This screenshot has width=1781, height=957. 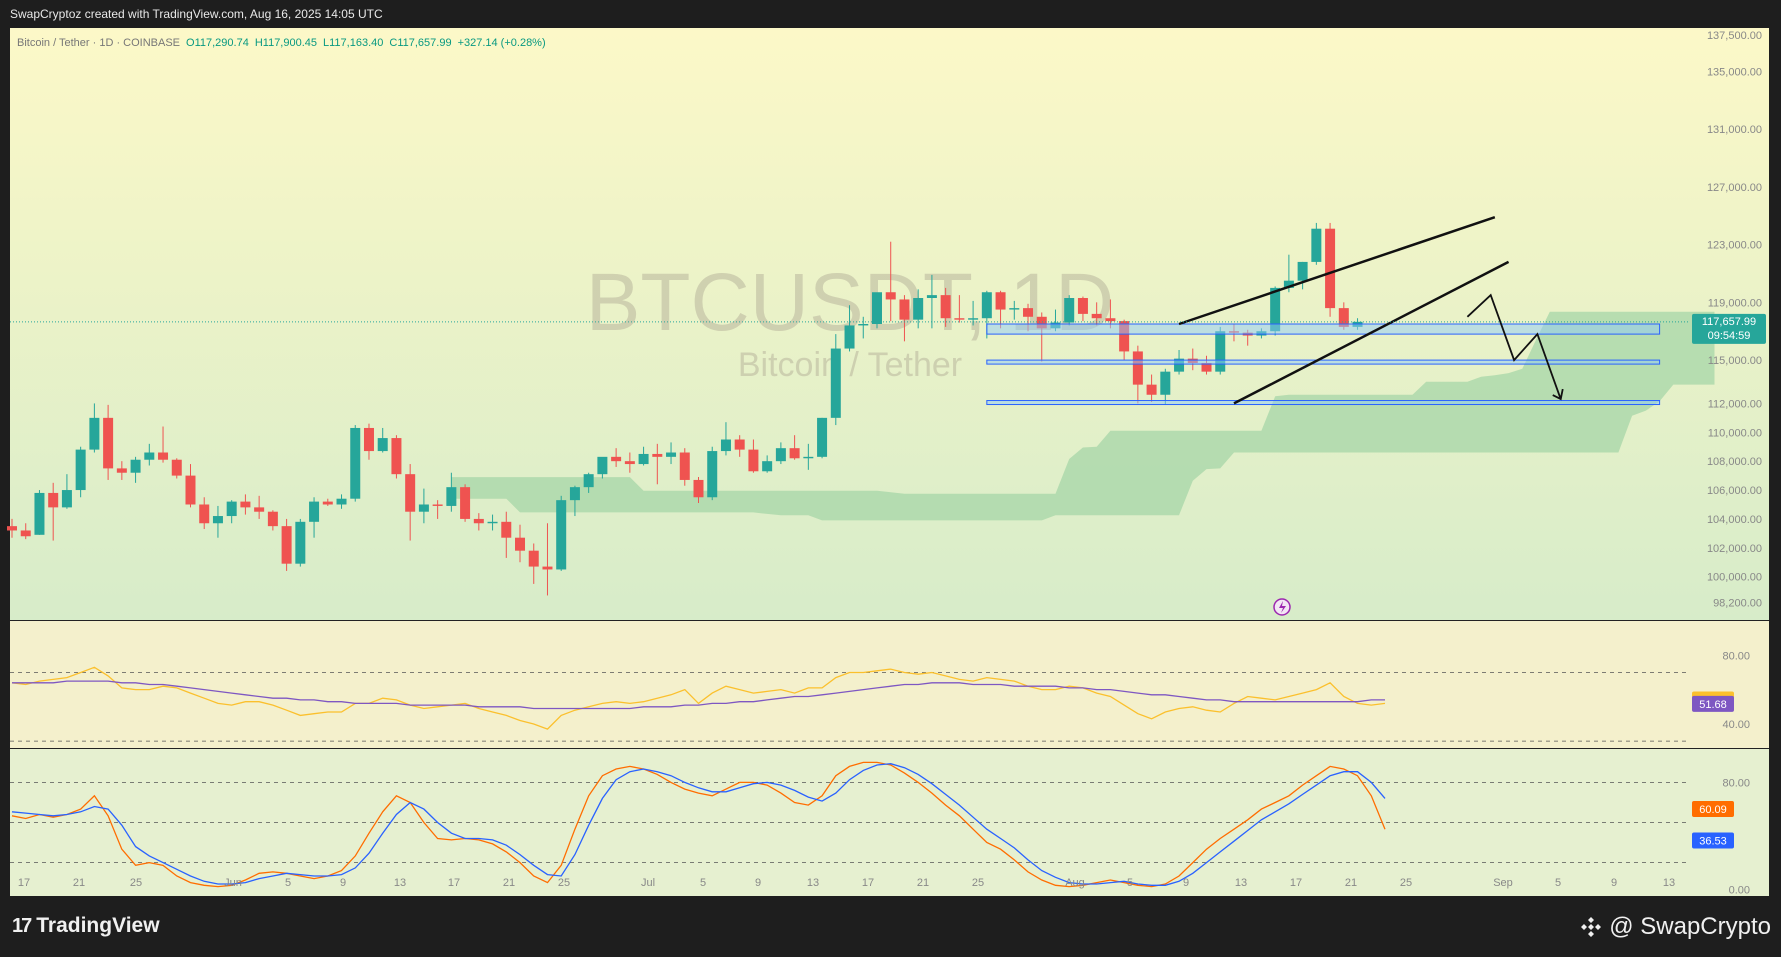 I want to click on last-price-tag: 117,657.99 09:54:59, so click(x=1729, y=328).